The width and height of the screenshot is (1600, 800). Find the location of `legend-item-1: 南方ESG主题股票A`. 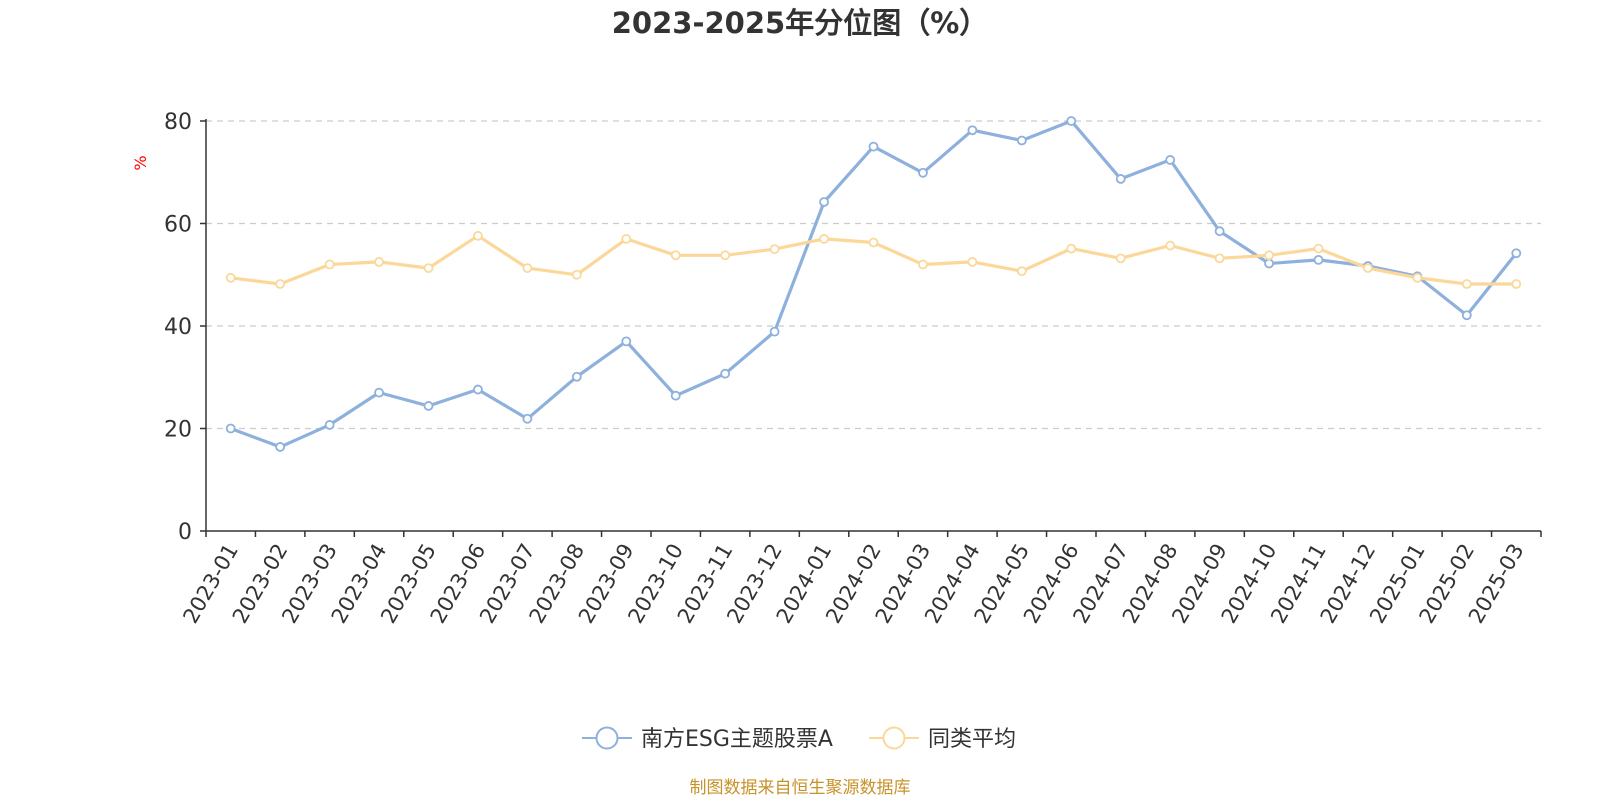

legend-item-1: 南方ESG主题股票A is located at coordinates (707, 739).